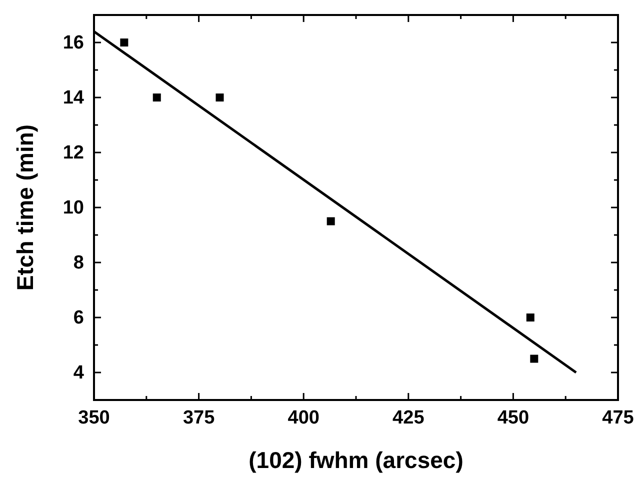 Image resolution: width=639 pixels, height=482 pixels. I want to click on x-tick-label: 425, so click(408, 417).